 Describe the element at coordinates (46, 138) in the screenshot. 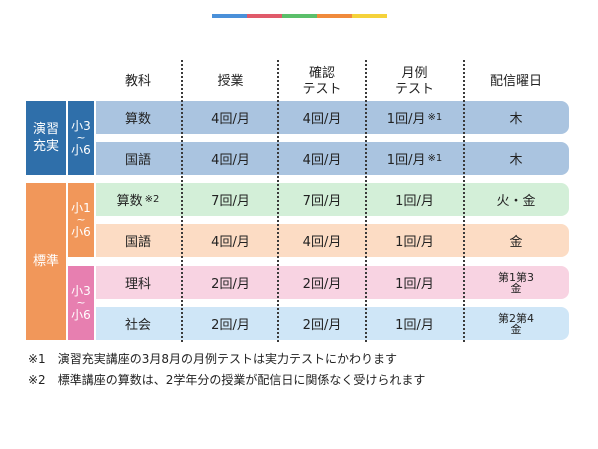

I see `group-label-enshu: 演習 充実` at that location.